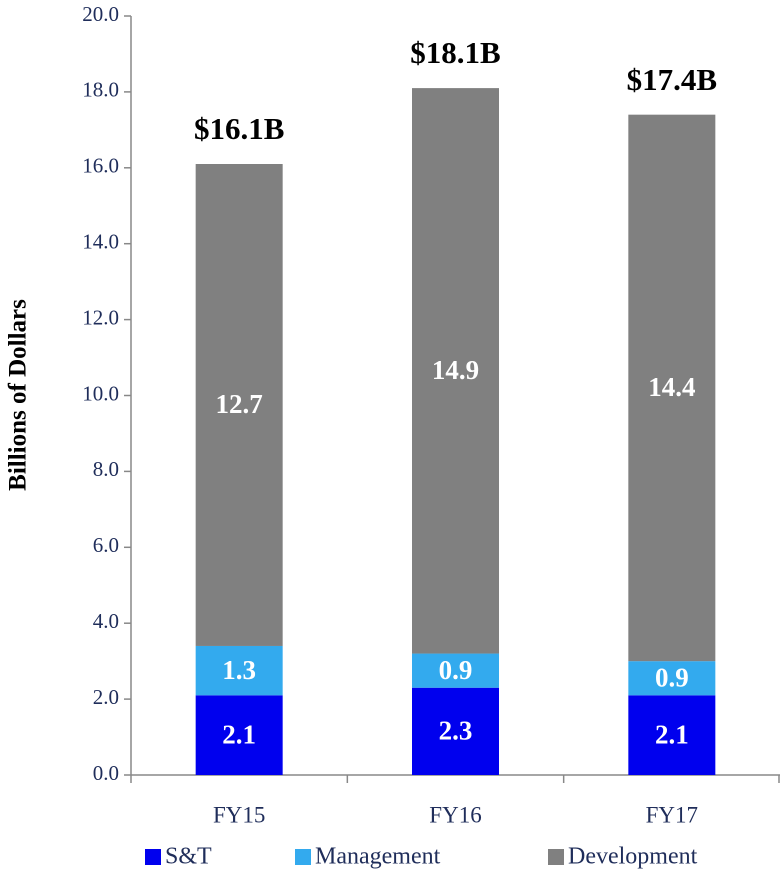 This screenshot has width=780, height=877. I want to click on legend-label: Development, so click(633, 857).